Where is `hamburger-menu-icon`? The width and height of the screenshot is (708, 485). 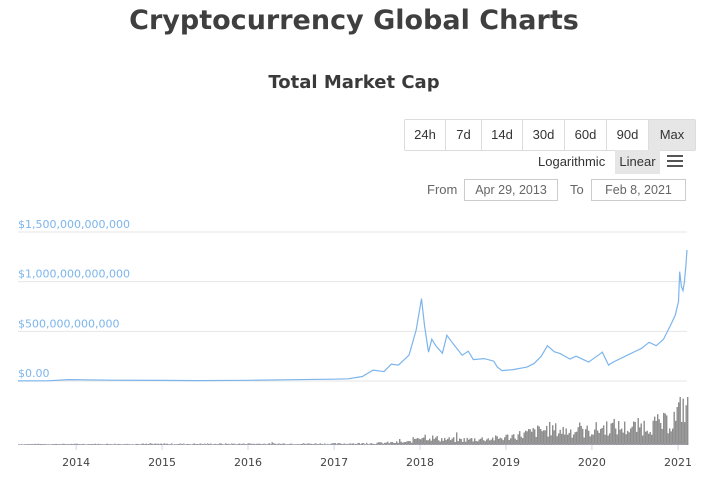
hamburger-menu-icon is located at coordinates (675, 161).